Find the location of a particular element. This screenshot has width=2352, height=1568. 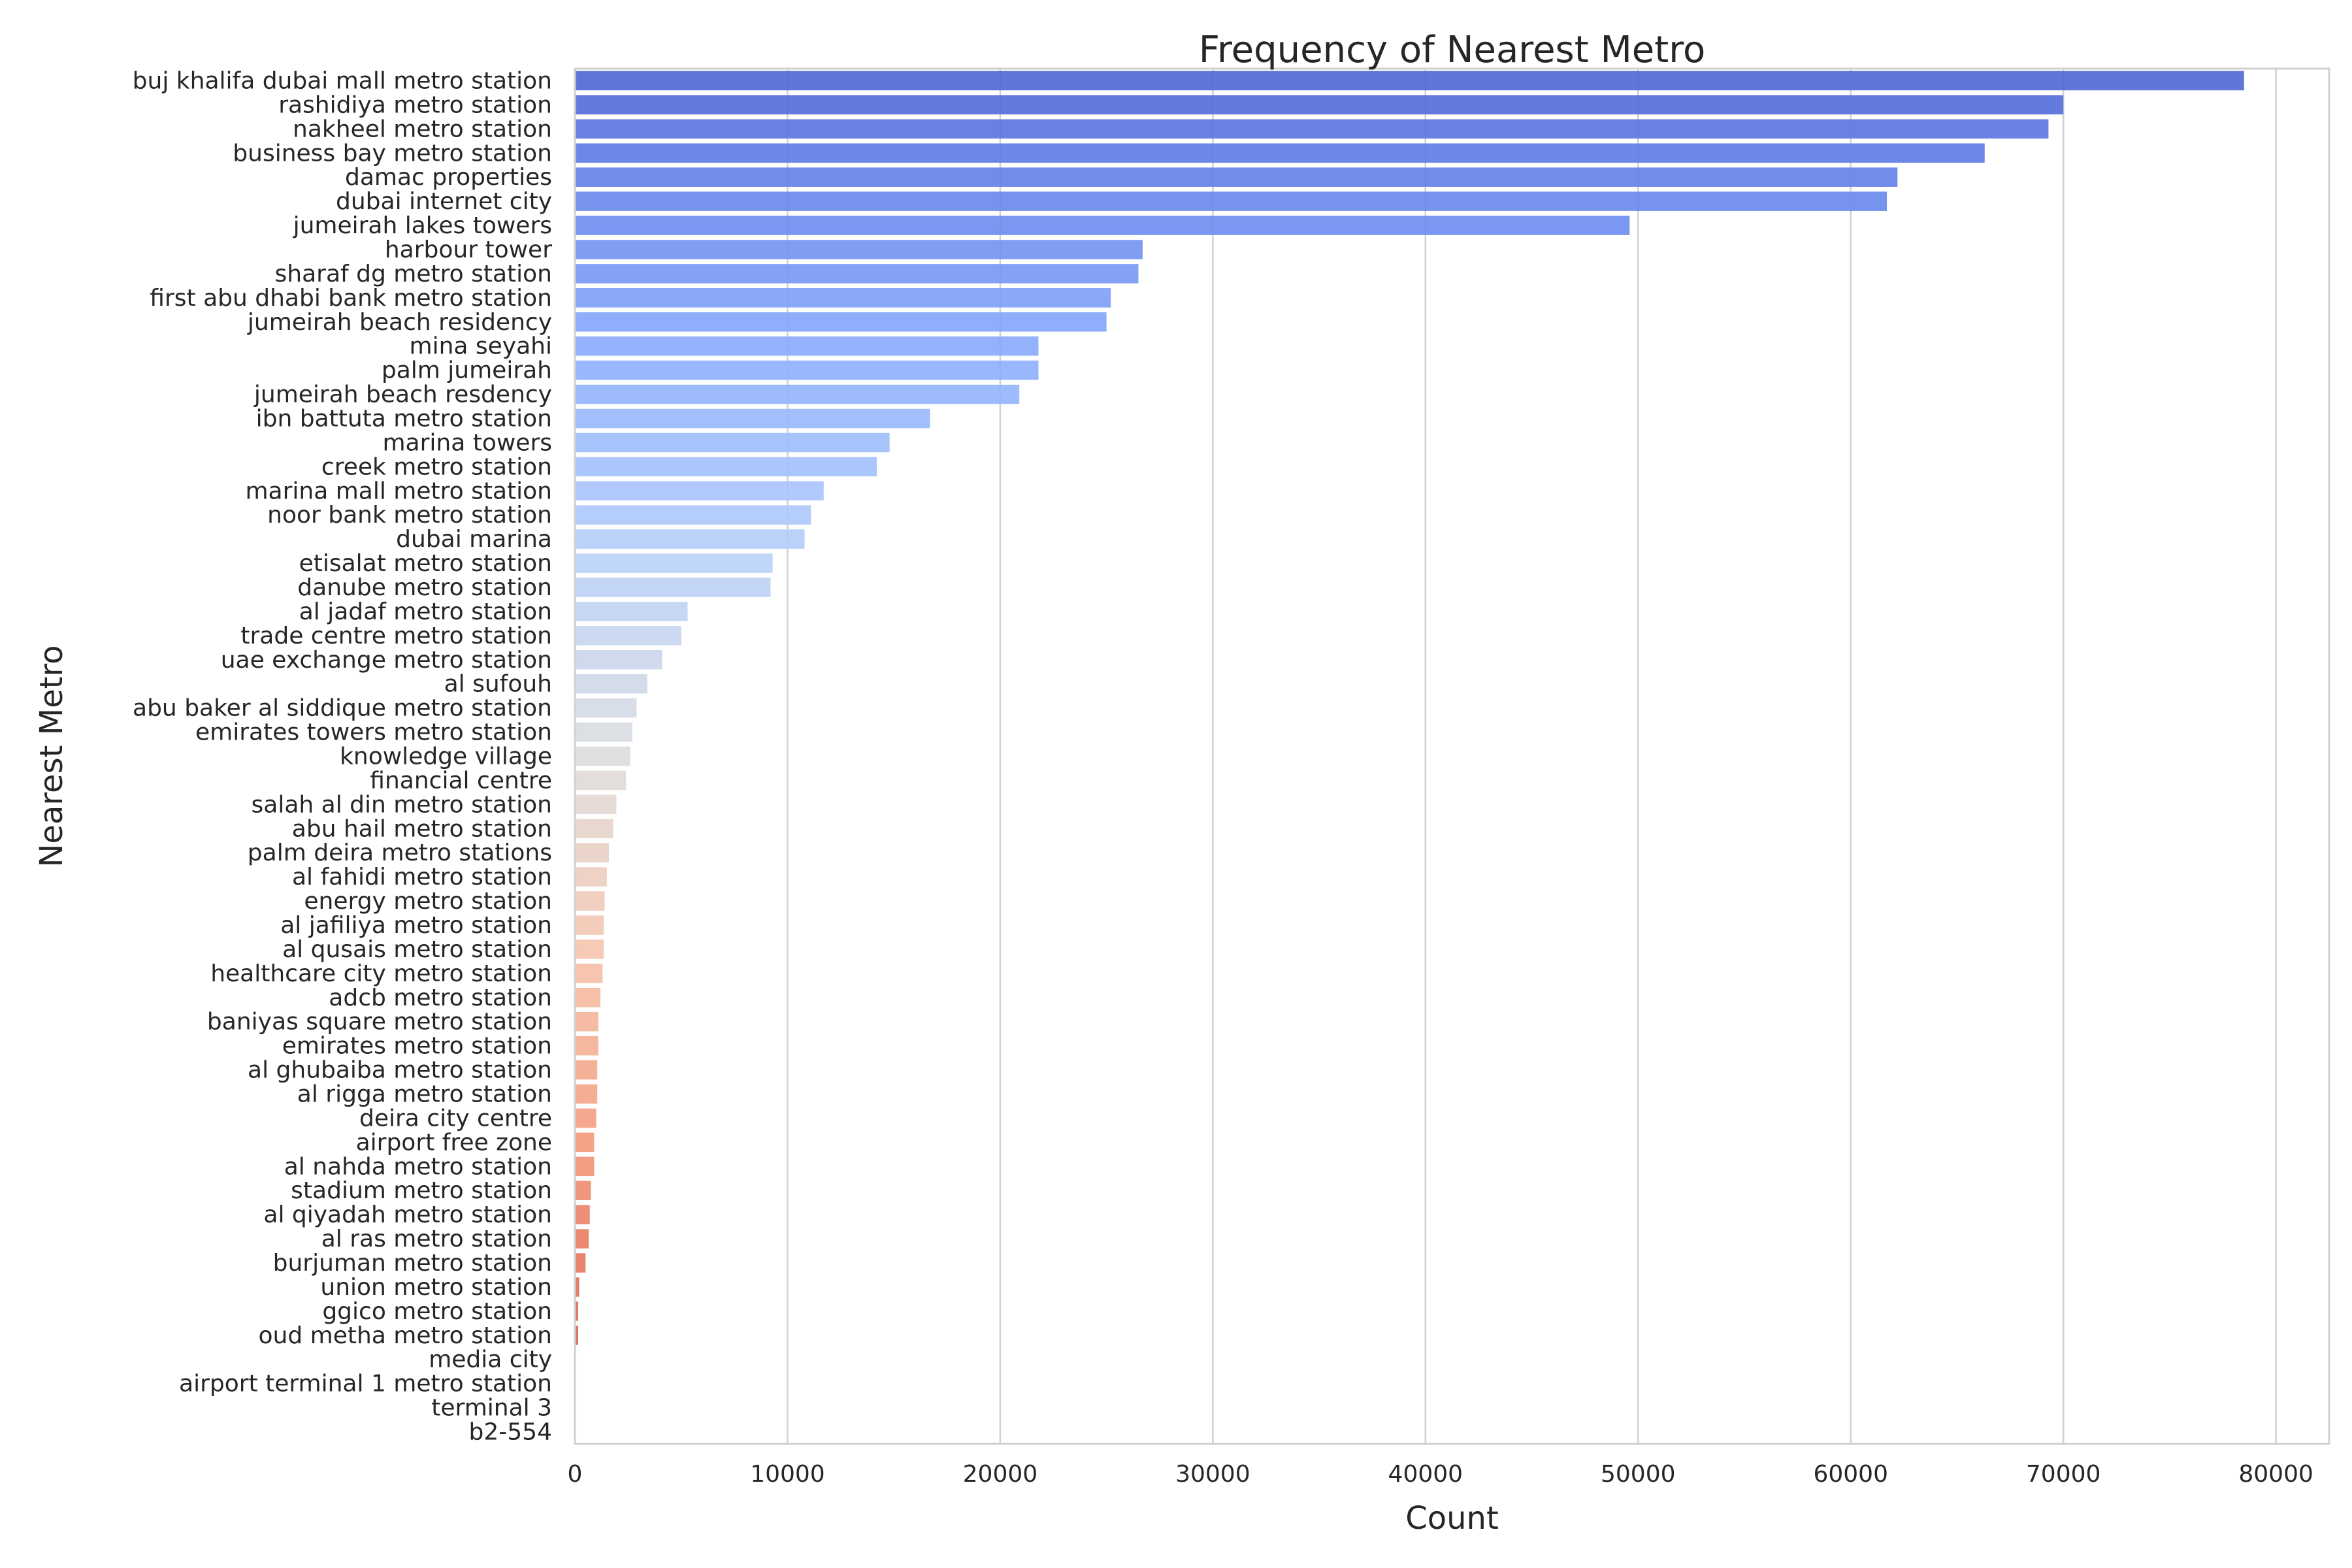

y-category-label: trade centre metro station is located at coordinates (396, 636).